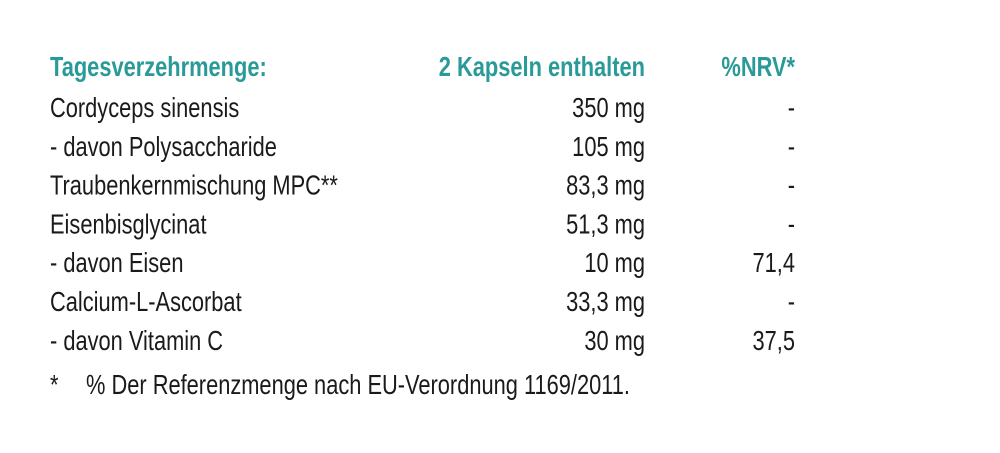 This screenshot has height=453, width=1000. I want to click on amount-cell: 30 mg, so click(614, 340).